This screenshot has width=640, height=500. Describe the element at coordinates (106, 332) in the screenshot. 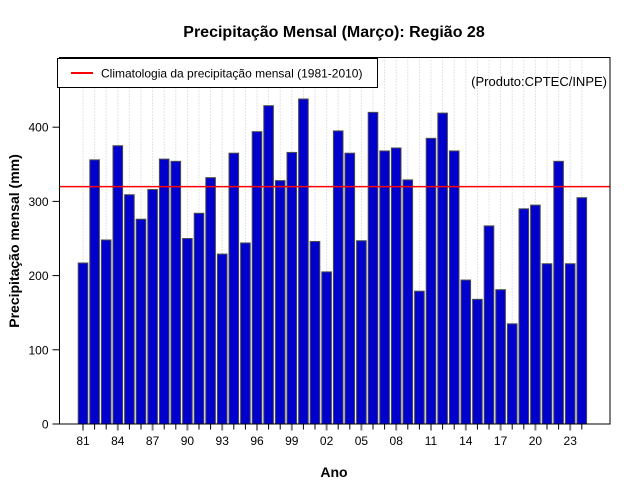

I see `bar-1983` at that location.